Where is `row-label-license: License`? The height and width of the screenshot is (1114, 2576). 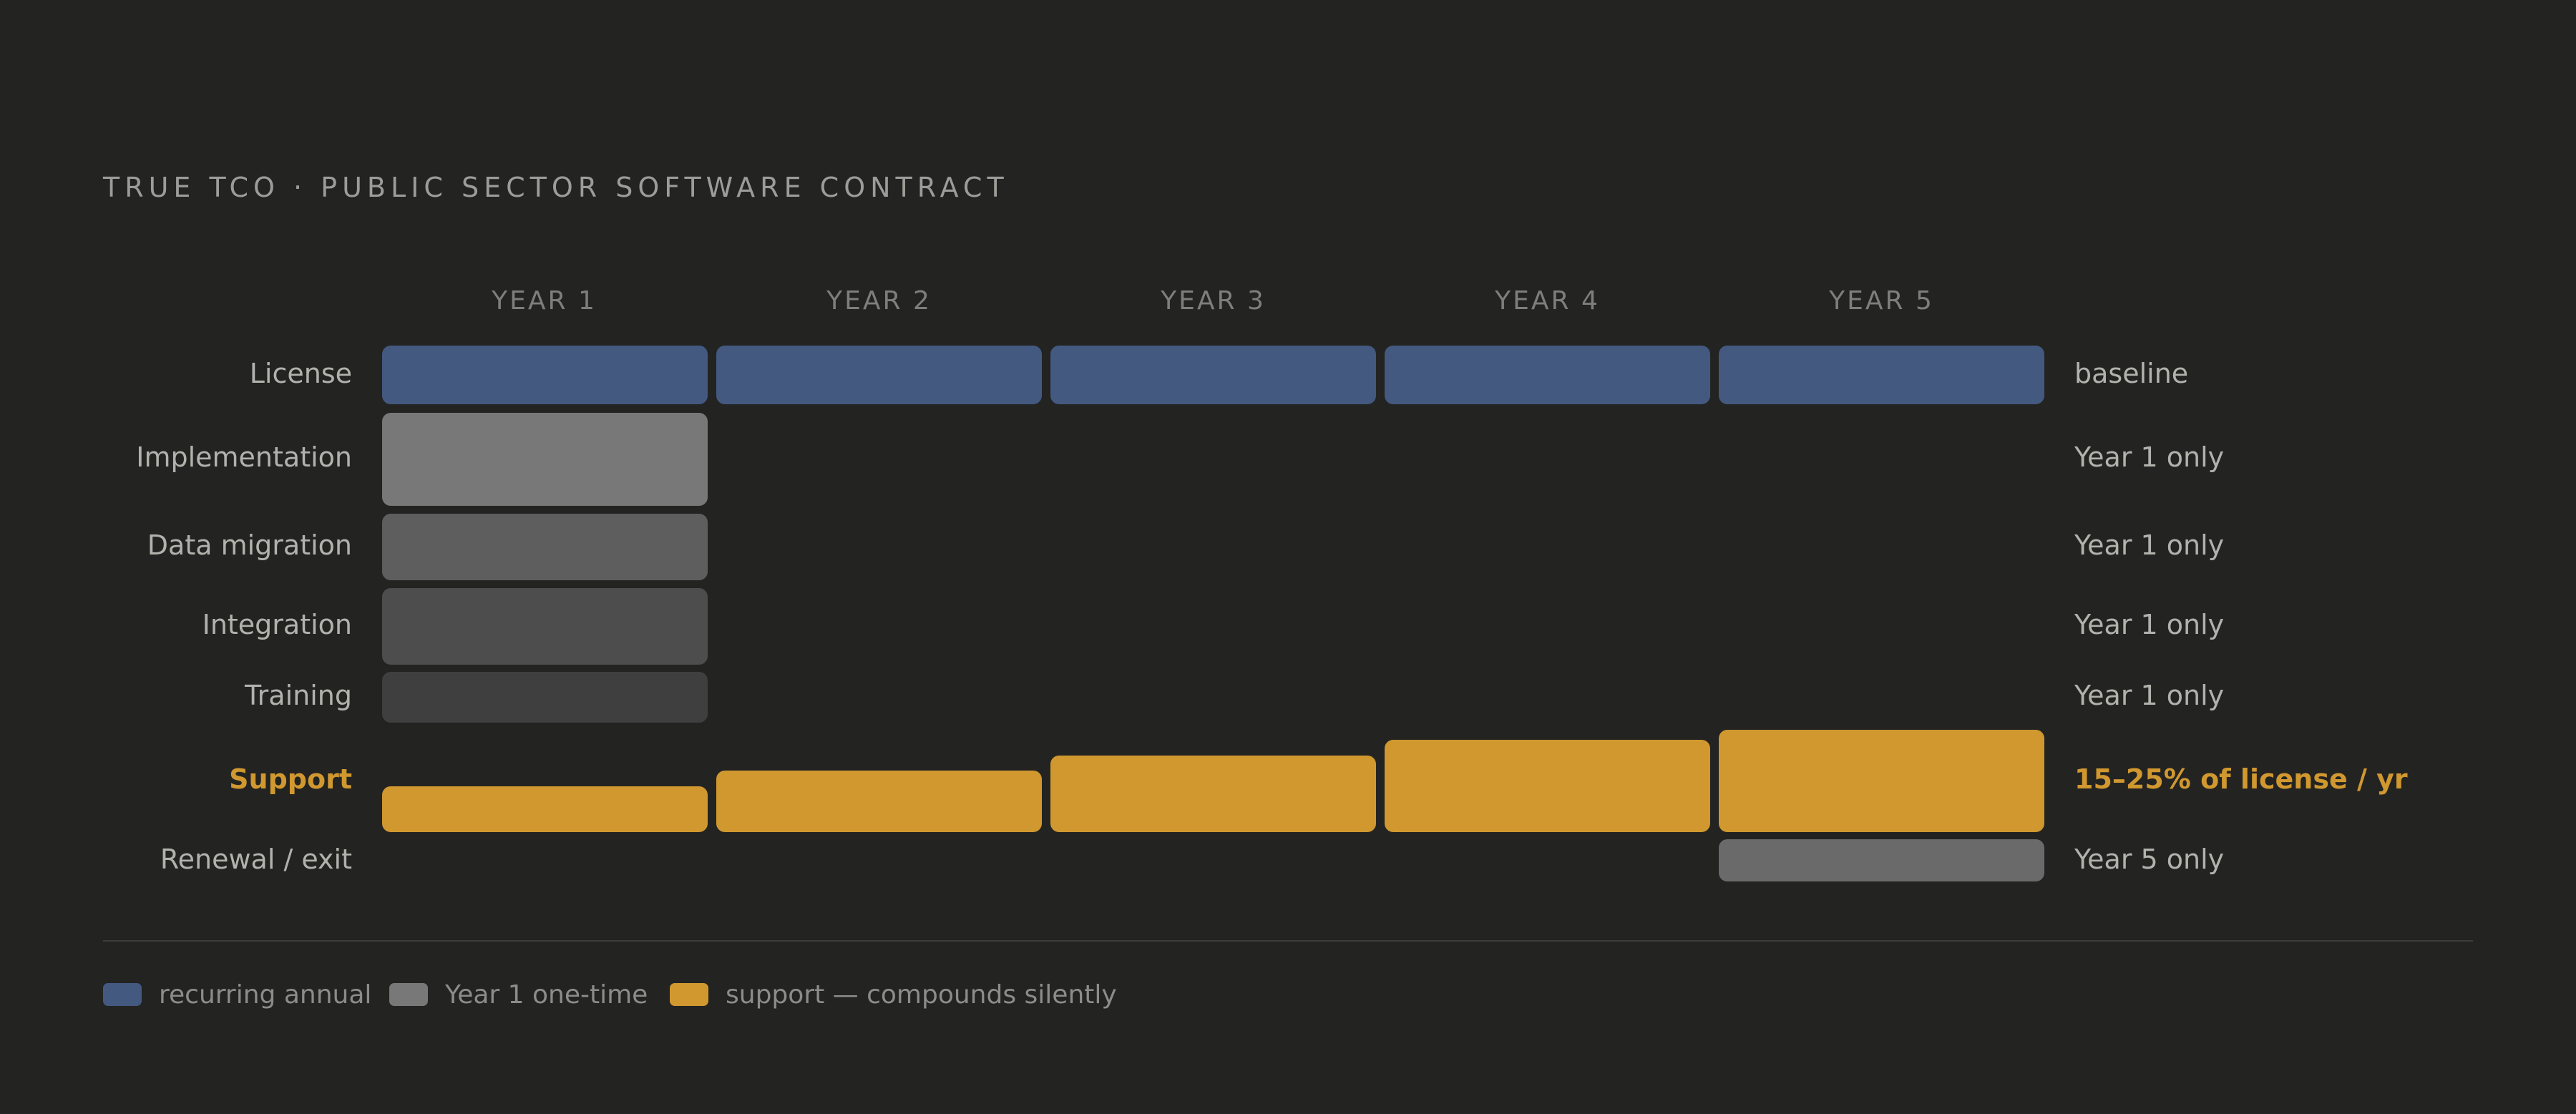 row-label-license: License is located at coordinates (300, 373).